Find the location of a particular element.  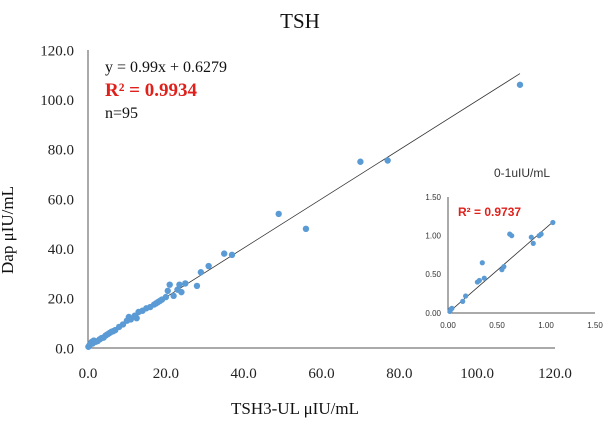

main-x-tick-label: 20.0 is located at coordinates (166, 374).